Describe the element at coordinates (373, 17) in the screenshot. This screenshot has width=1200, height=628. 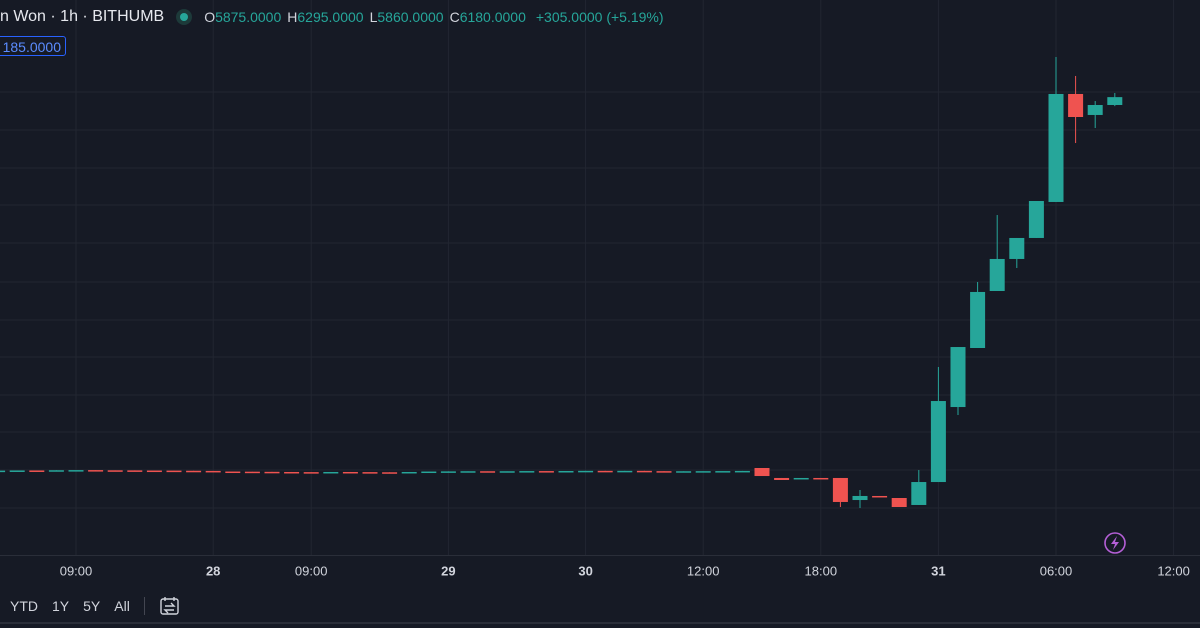
I see `ohlc-label: L` at that location.